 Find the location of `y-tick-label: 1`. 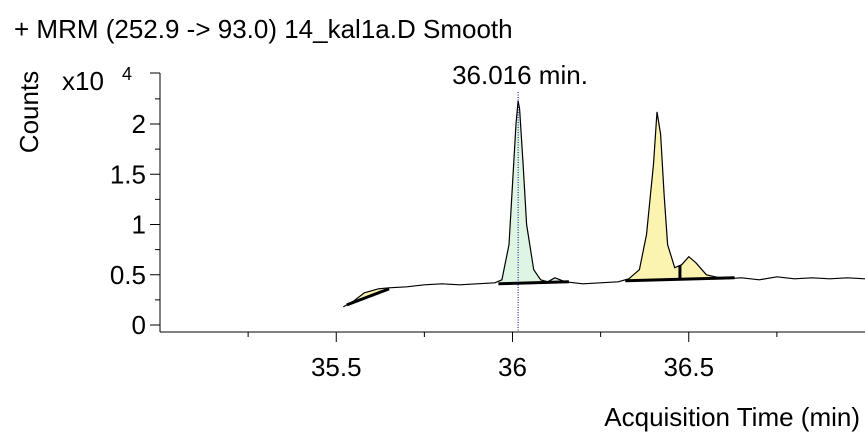

y-tick-label: 1 is located at coordinates (139, 225).